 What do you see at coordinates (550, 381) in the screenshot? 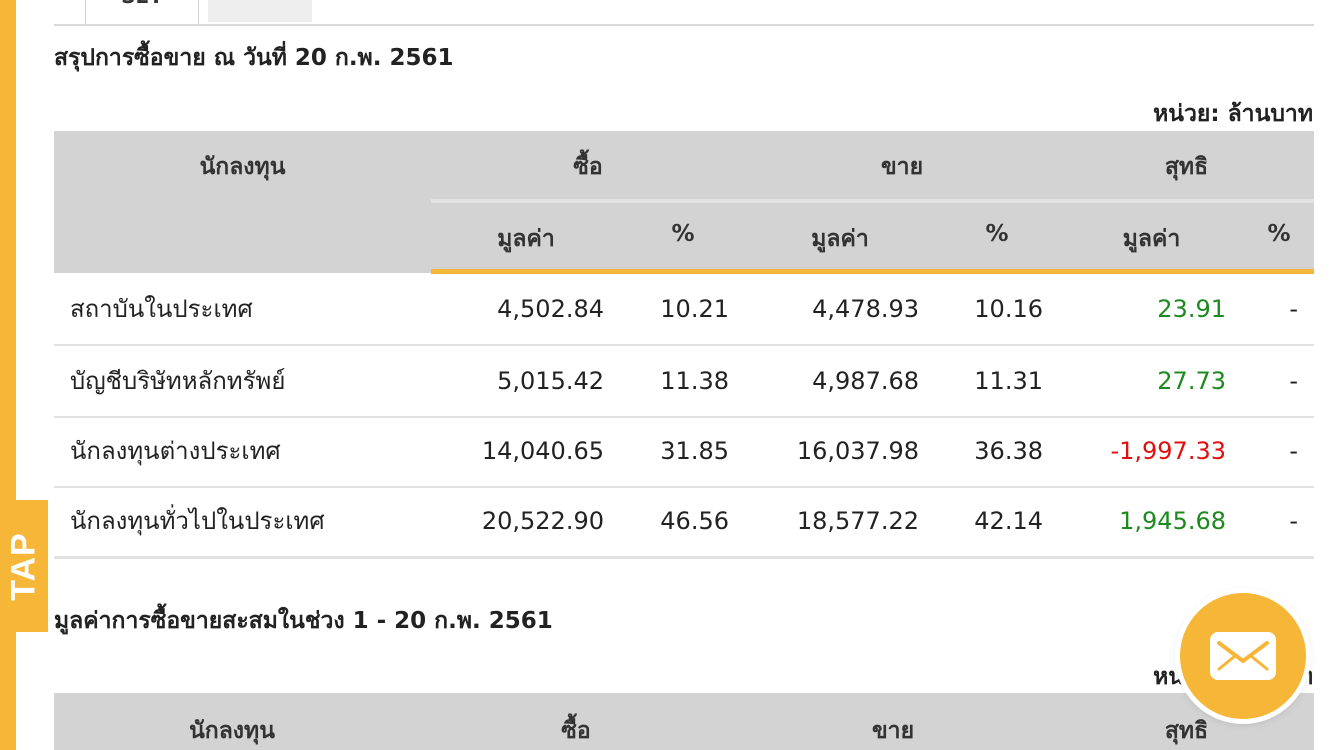
I see `buy-value: 5,015.42` at bounding box center [550, 381].